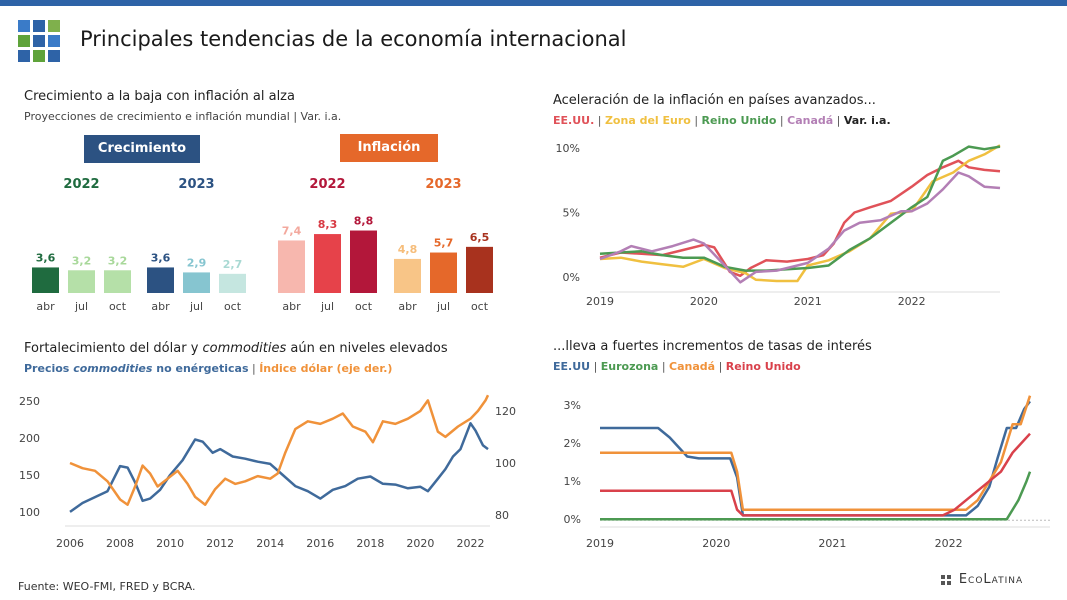  Describe the element at coordinates (326, 368) in the screenshot. I see `legend-dollar-index: Índice dólar (eje der.)` at that location.